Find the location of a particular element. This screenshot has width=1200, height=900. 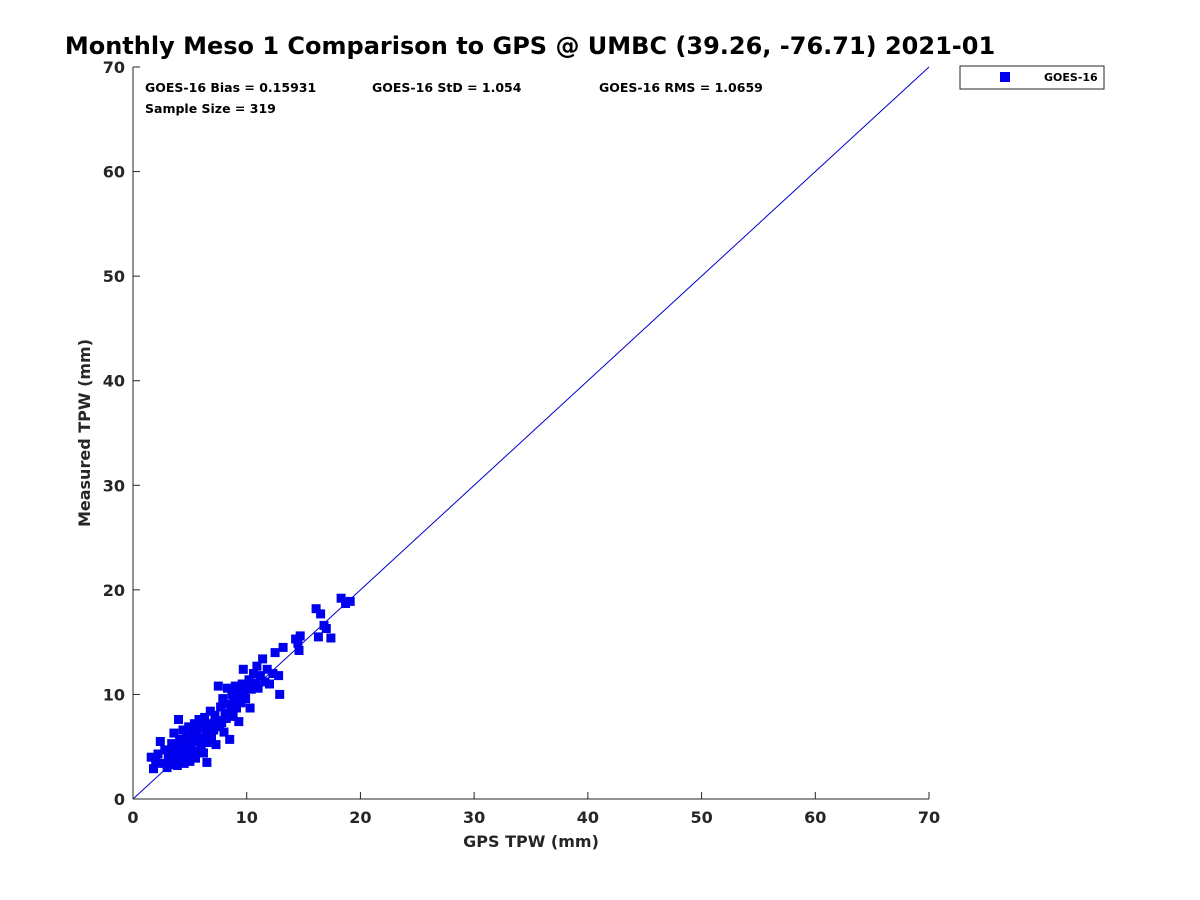

legend-box is located at coordinates (1032, 77).